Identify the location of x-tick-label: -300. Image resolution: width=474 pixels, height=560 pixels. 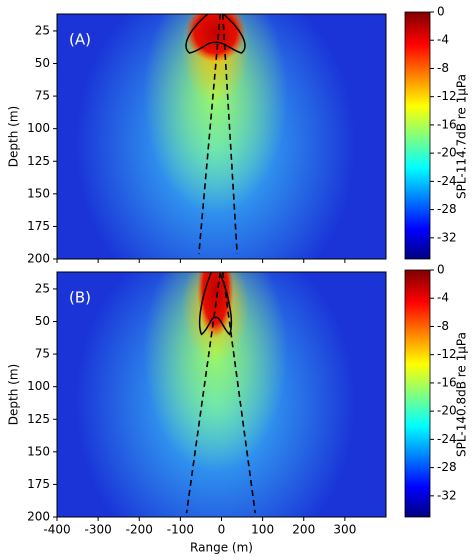
(98, 530).